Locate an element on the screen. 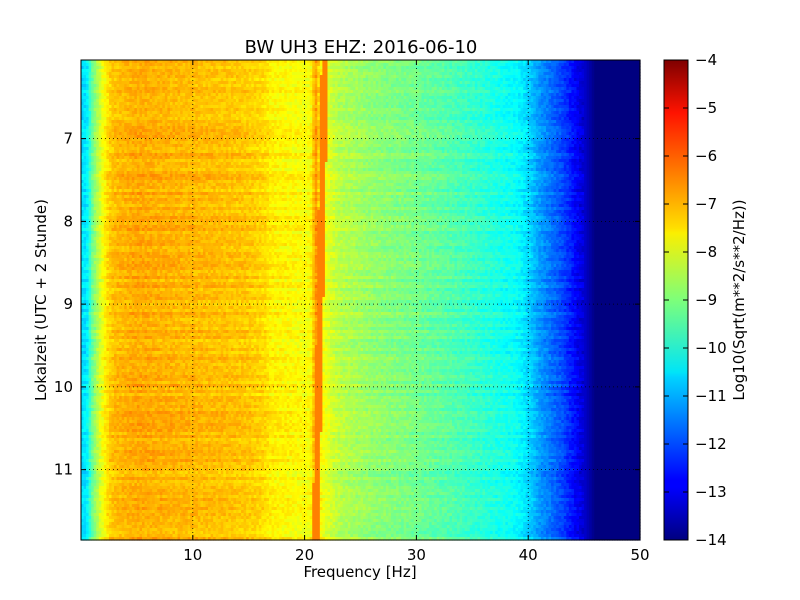 The image size is (800, 600). colorbar-tick-label: −8 is located at coordinates (706, 252).